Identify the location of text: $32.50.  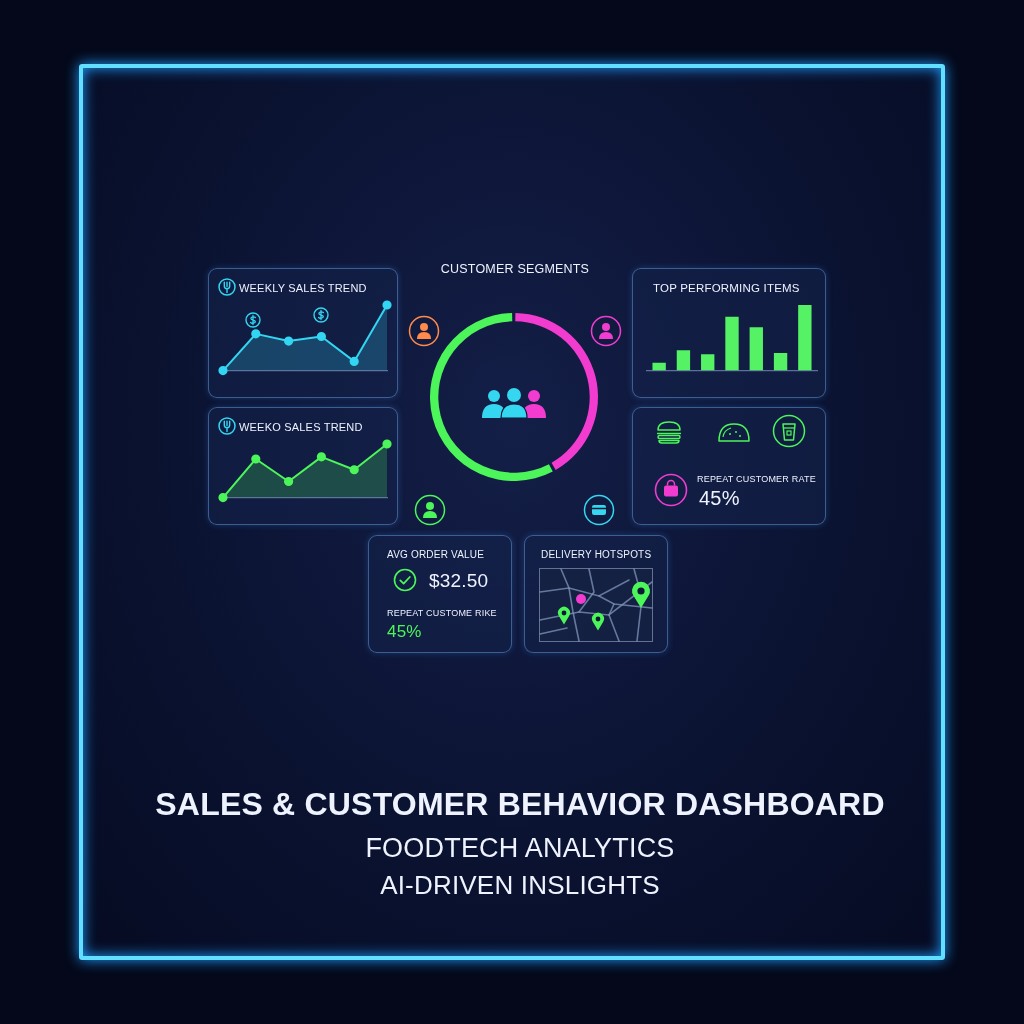
(459, 581).